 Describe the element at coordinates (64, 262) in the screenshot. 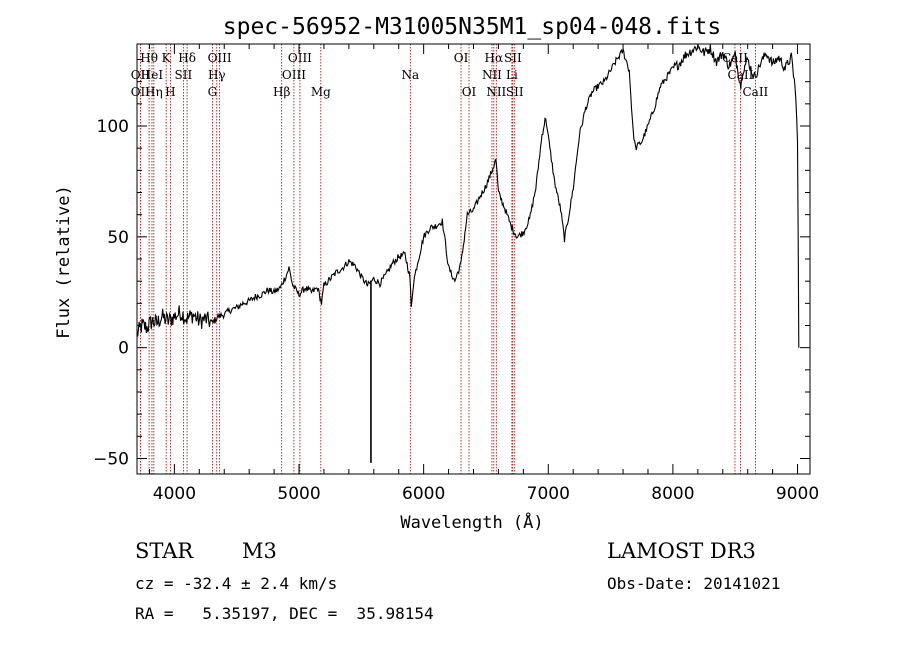

I see `y-axis-label: Flux (relative)` at that location.